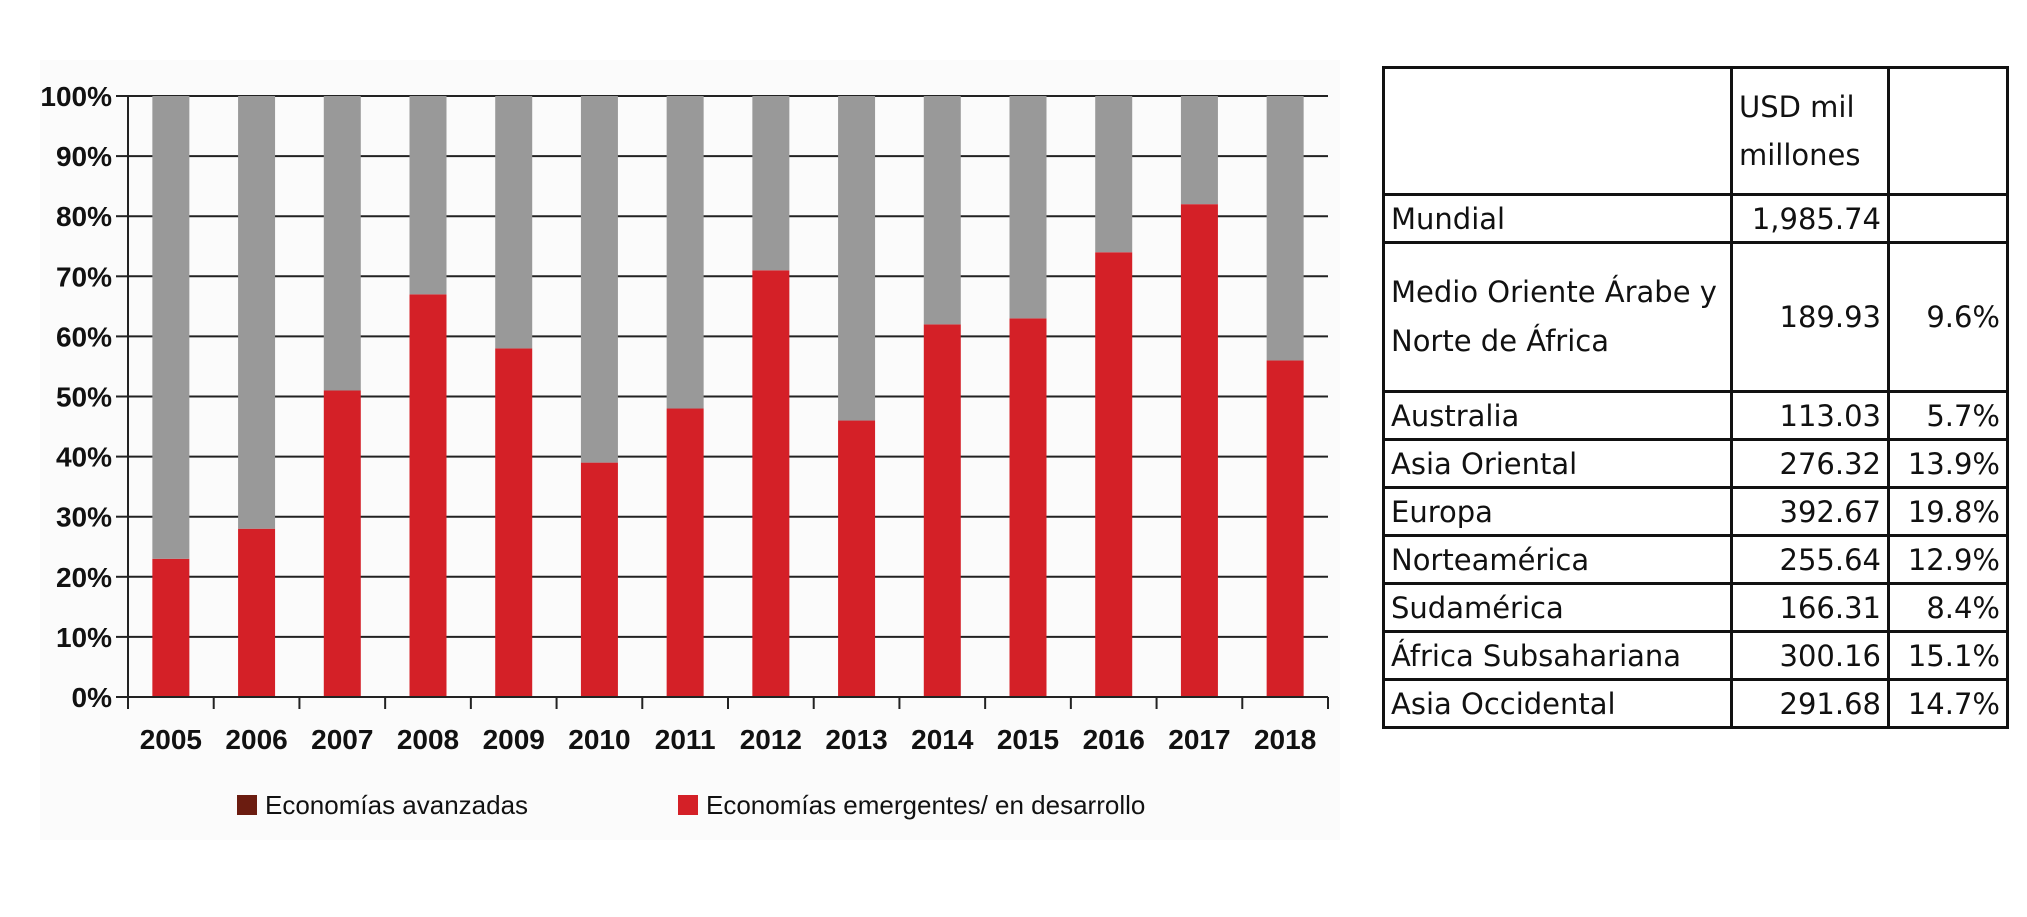 This screenshot has width=2027, height=917. What do you see at coordinates (599, 739) in the screenshot?
I see `x-tick-label: 2010` at bounding box center [599, 739].